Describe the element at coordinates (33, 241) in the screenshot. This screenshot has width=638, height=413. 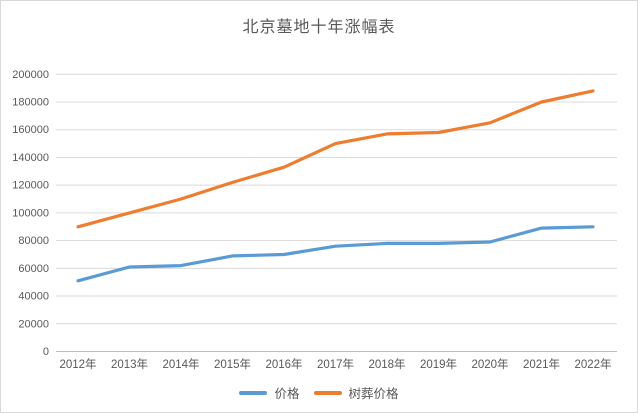
I see `y-axis-tick-label: 80000` at that location.